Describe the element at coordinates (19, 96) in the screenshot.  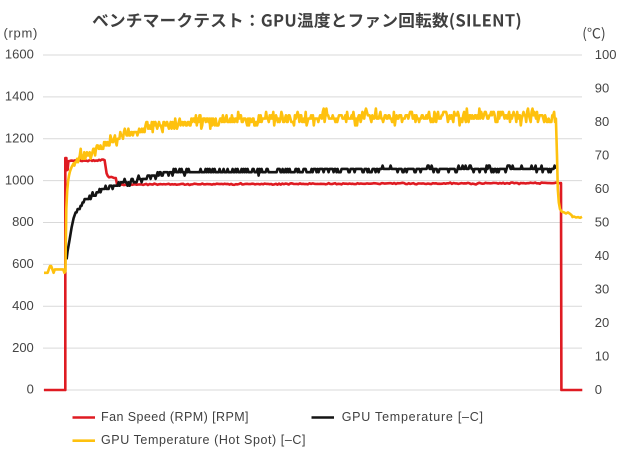
I see `svg-text: 1400` at that location.